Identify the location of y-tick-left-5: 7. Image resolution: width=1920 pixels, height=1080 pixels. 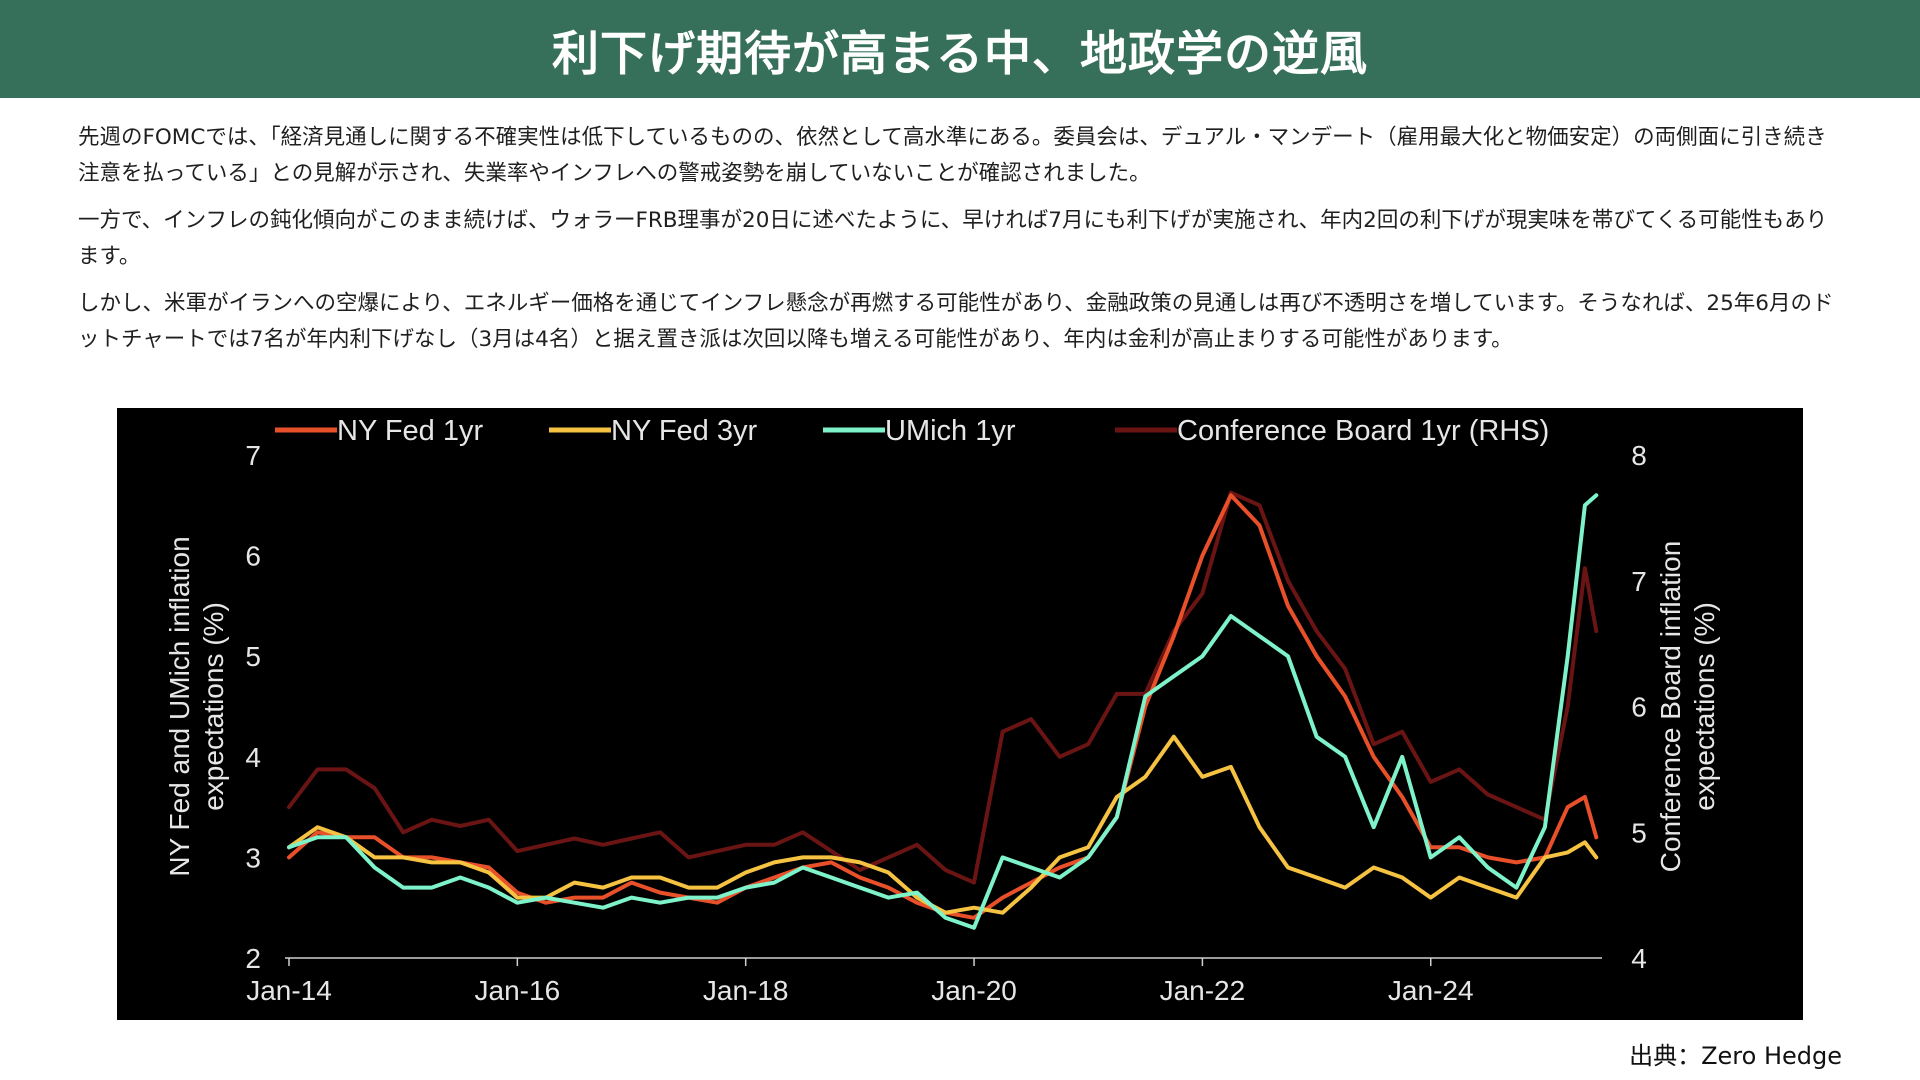
(253, 455).